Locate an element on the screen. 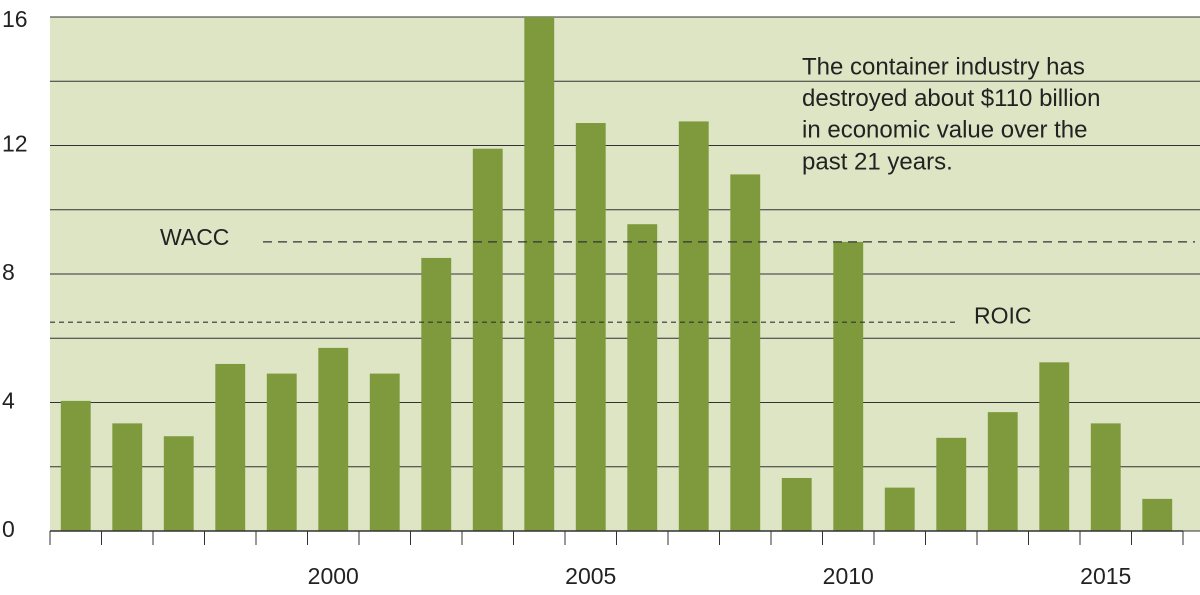 The height and width of the screenshot is (595, 1200). annotation: destroyed about $110 billion is located at coordinates (951, 98).